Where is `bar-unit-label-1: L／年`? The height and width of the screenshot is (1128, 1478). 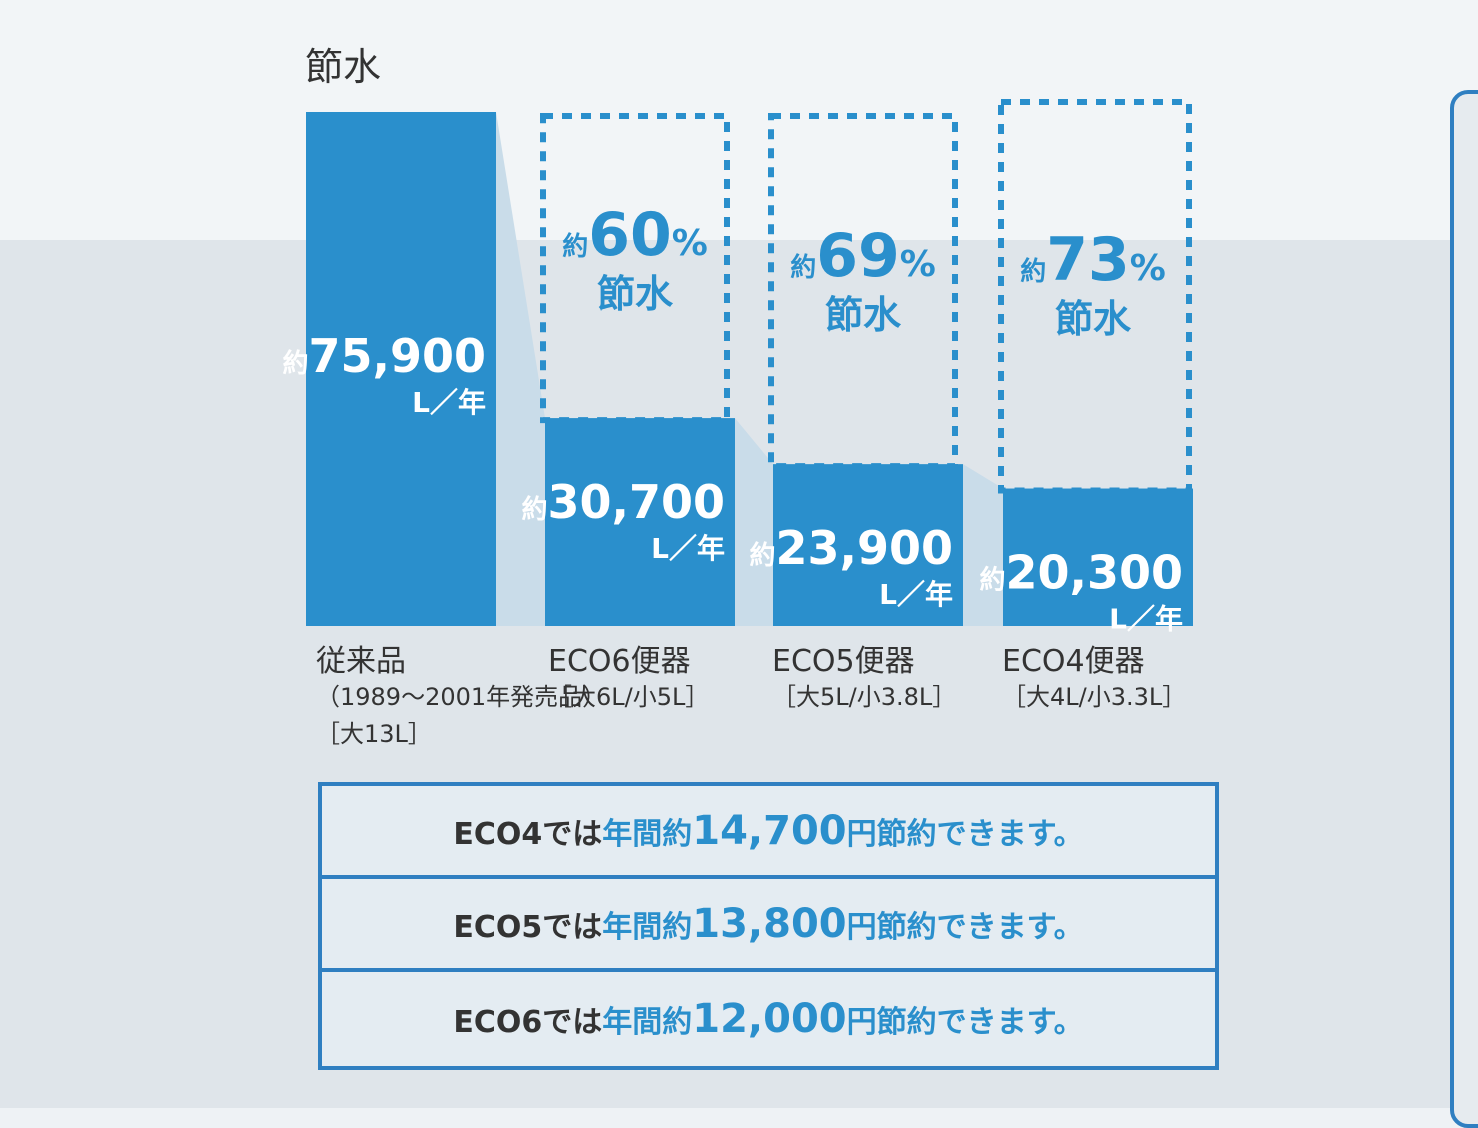 bar-unit-label-1: L／年 is located at coordinates (449, 402).